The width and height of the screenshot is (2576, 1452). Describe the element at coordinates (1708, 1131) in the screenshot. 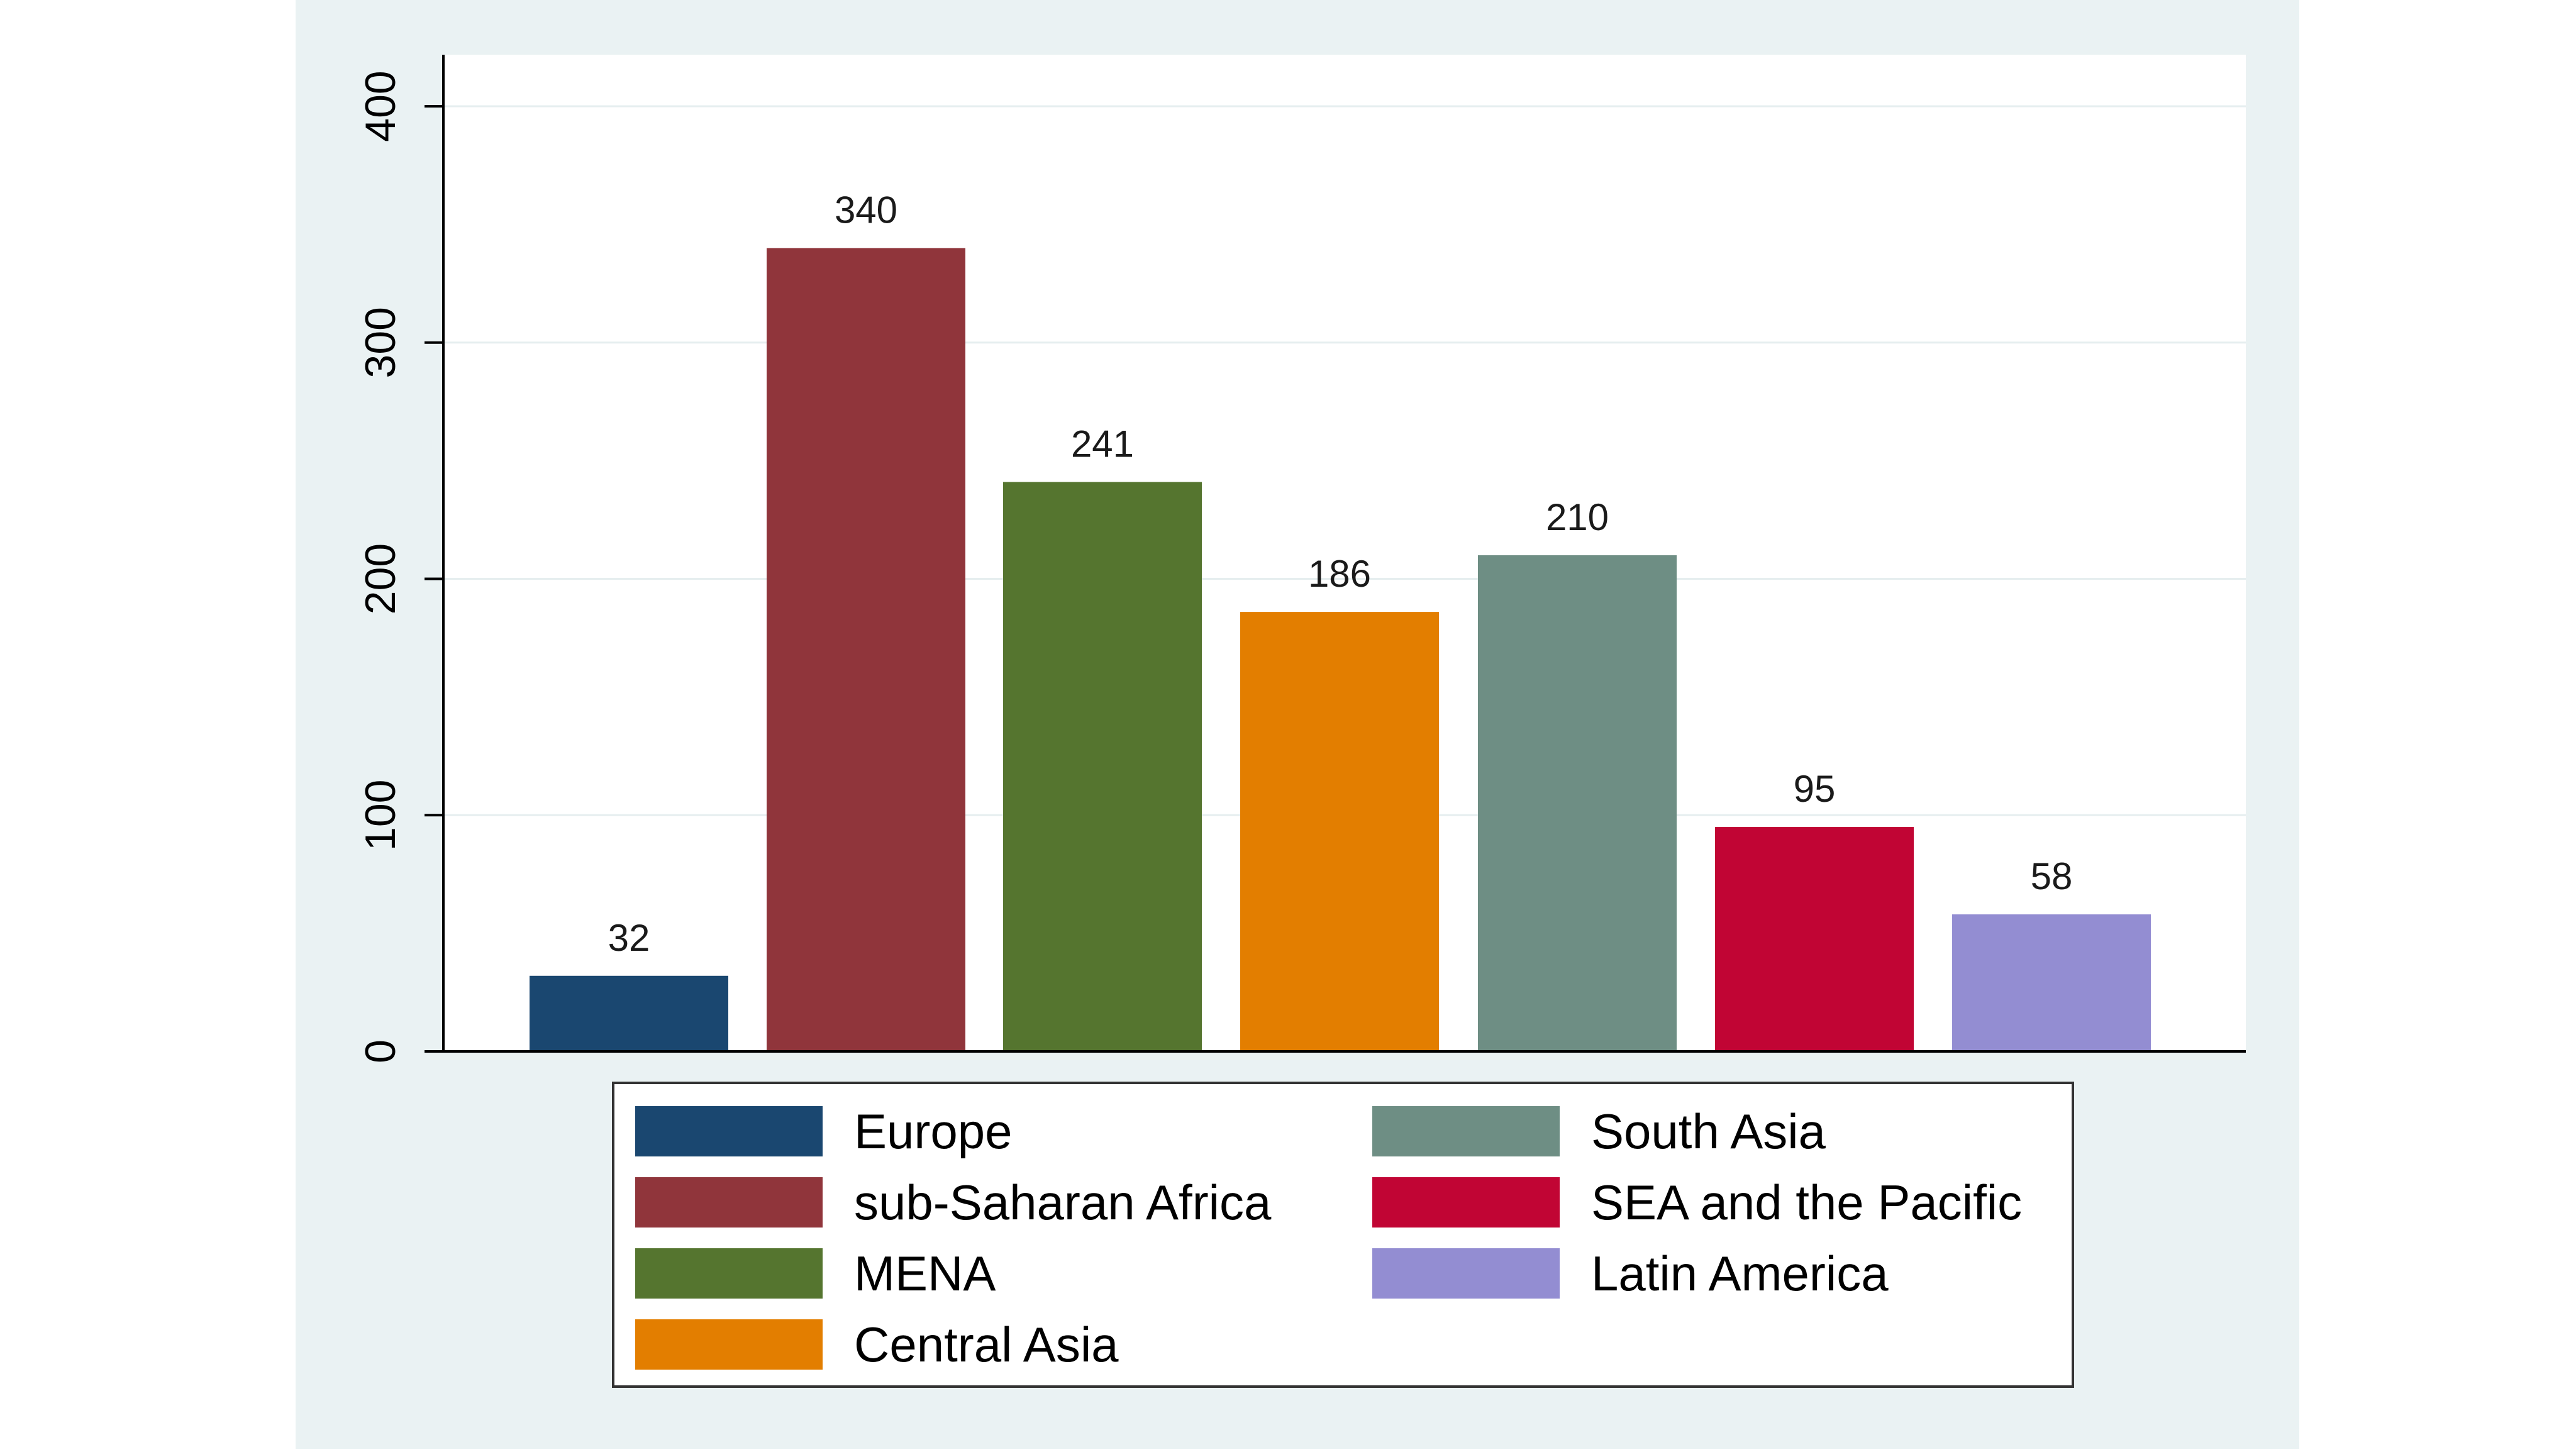

I see `legend-label: South Asia` at that location.